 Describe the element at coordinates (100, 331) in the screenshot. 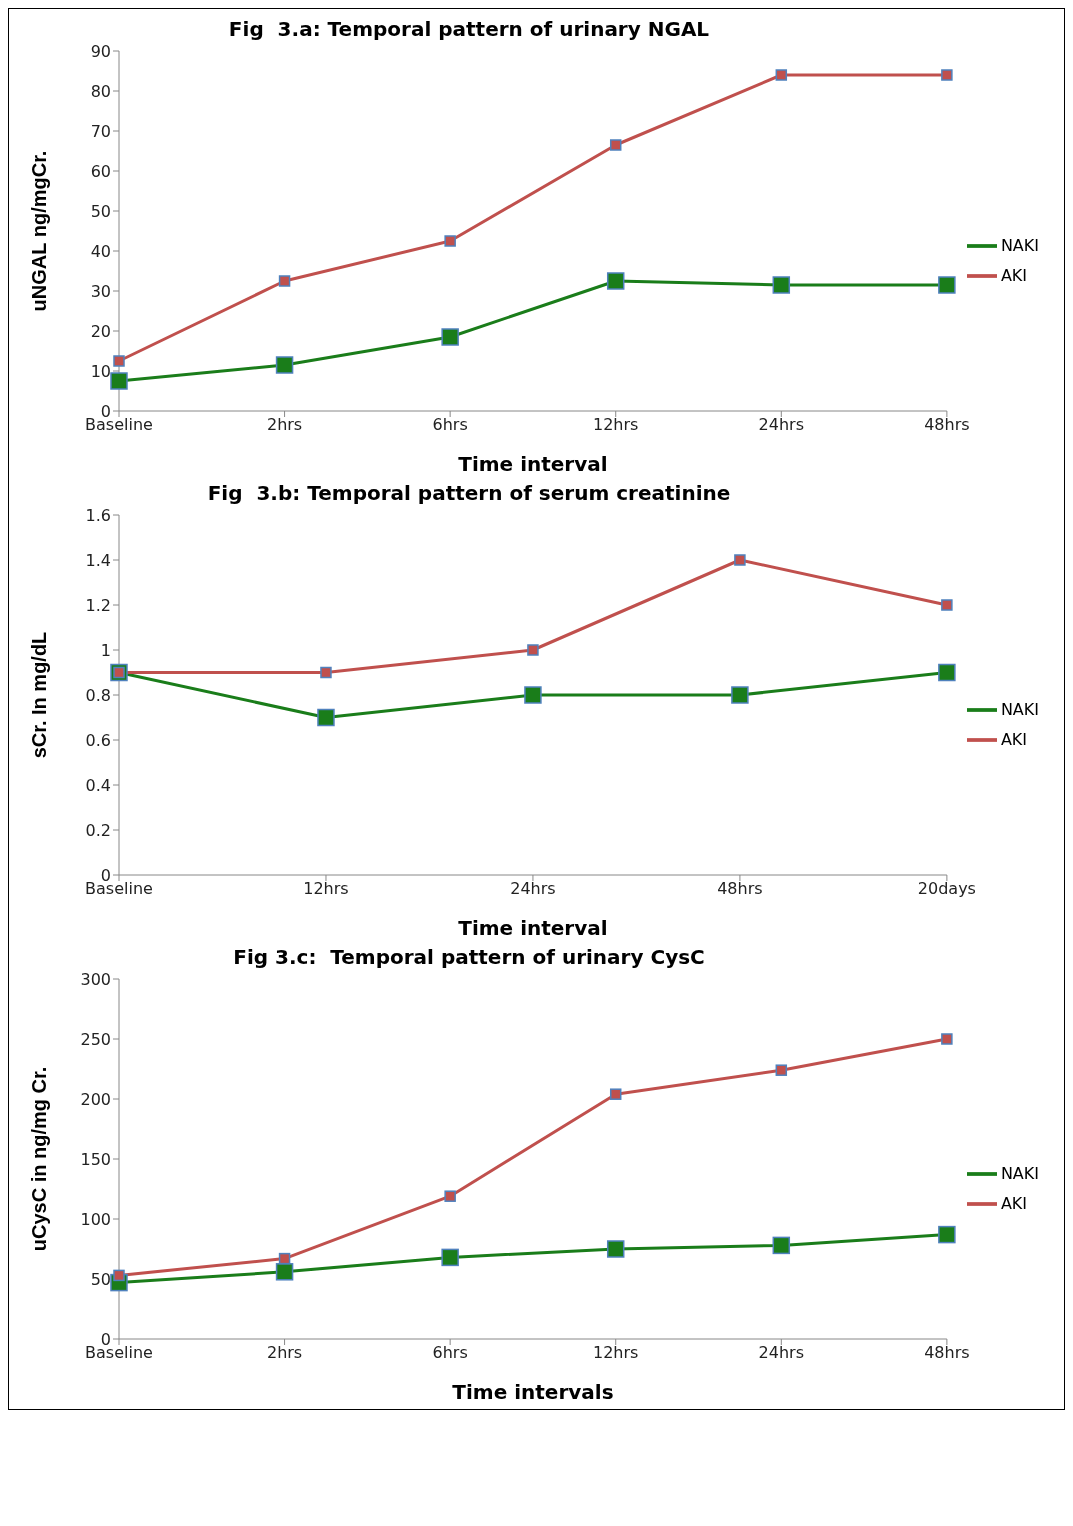

I see `y-tick-label: 20` at that location.